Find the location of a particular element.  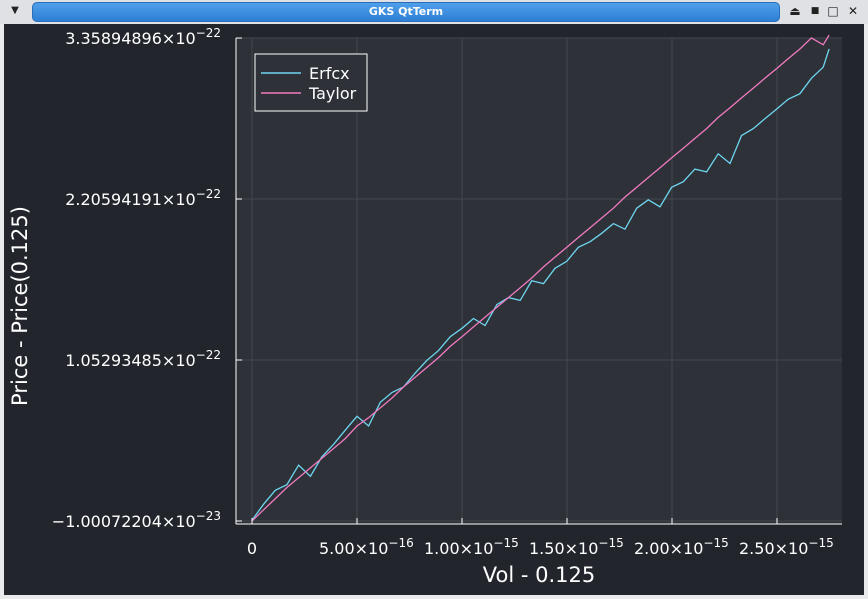

window-title: GKS QtTerm is located at coordinates (406, 11).